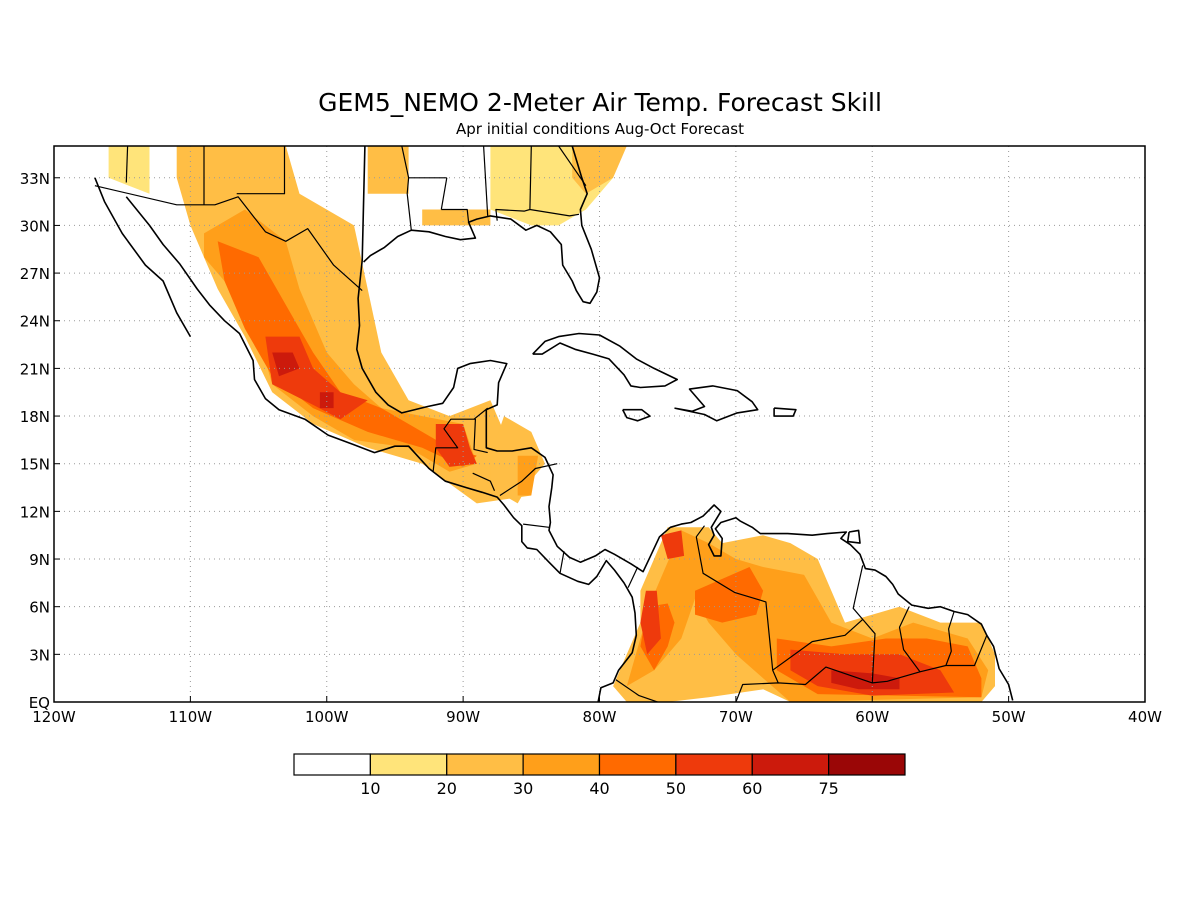  Describe the element at coordinates (1009, 717) in the screenshot. I see `x-tick-label: 50W` at that location.